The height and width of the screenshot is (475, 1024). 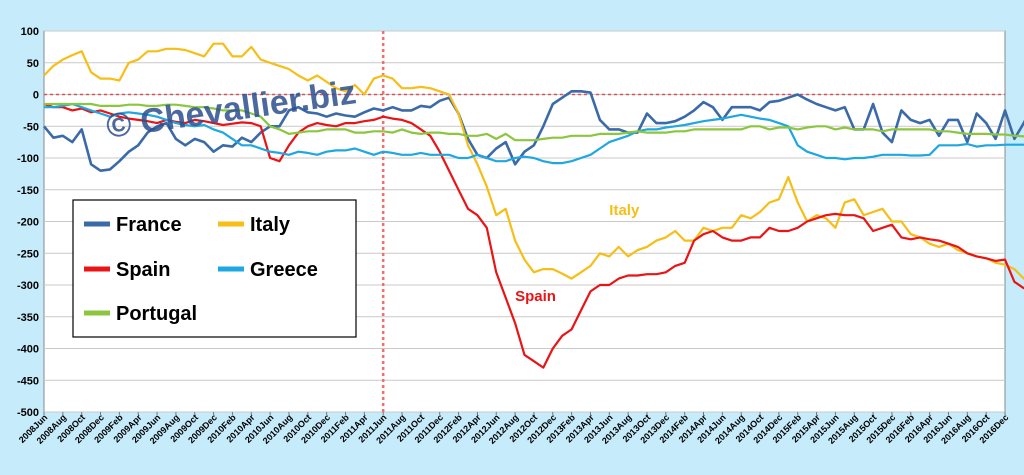 I want to click on y-tick-label: -400, so click(x=28, y=350).